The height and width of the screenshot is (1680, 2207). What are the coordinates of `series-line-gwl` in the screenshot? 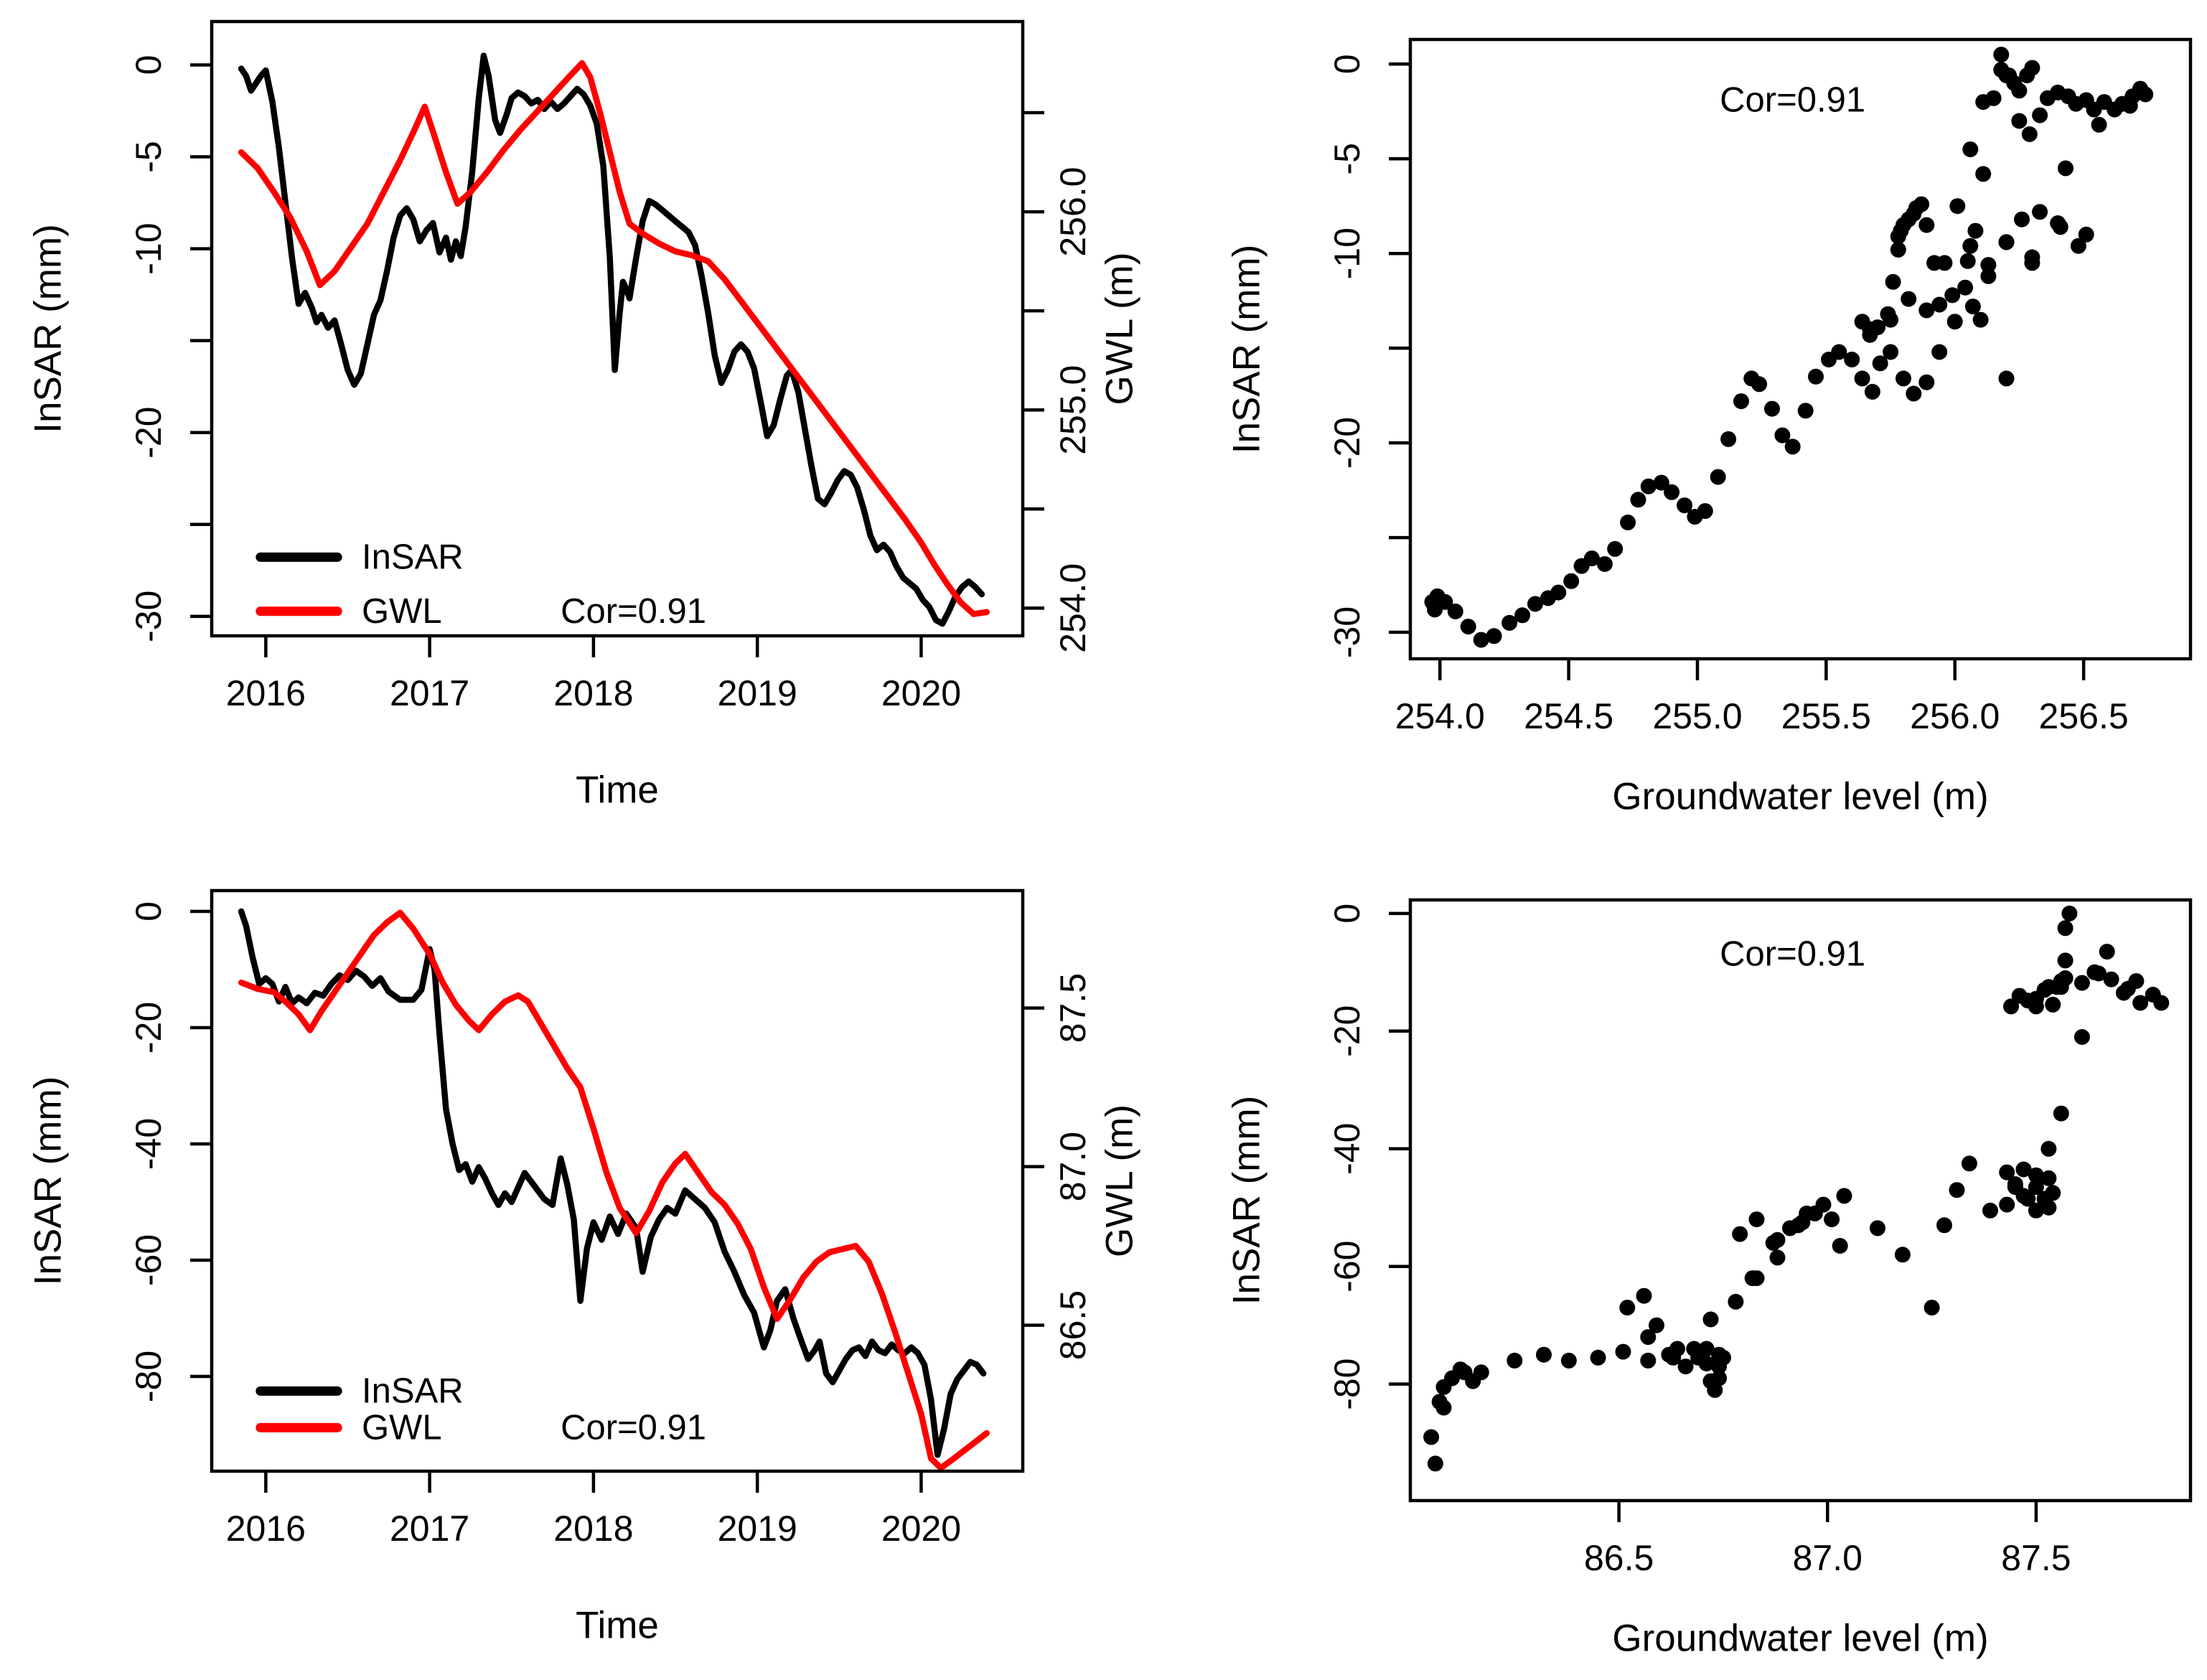 It's located at (614, 338).